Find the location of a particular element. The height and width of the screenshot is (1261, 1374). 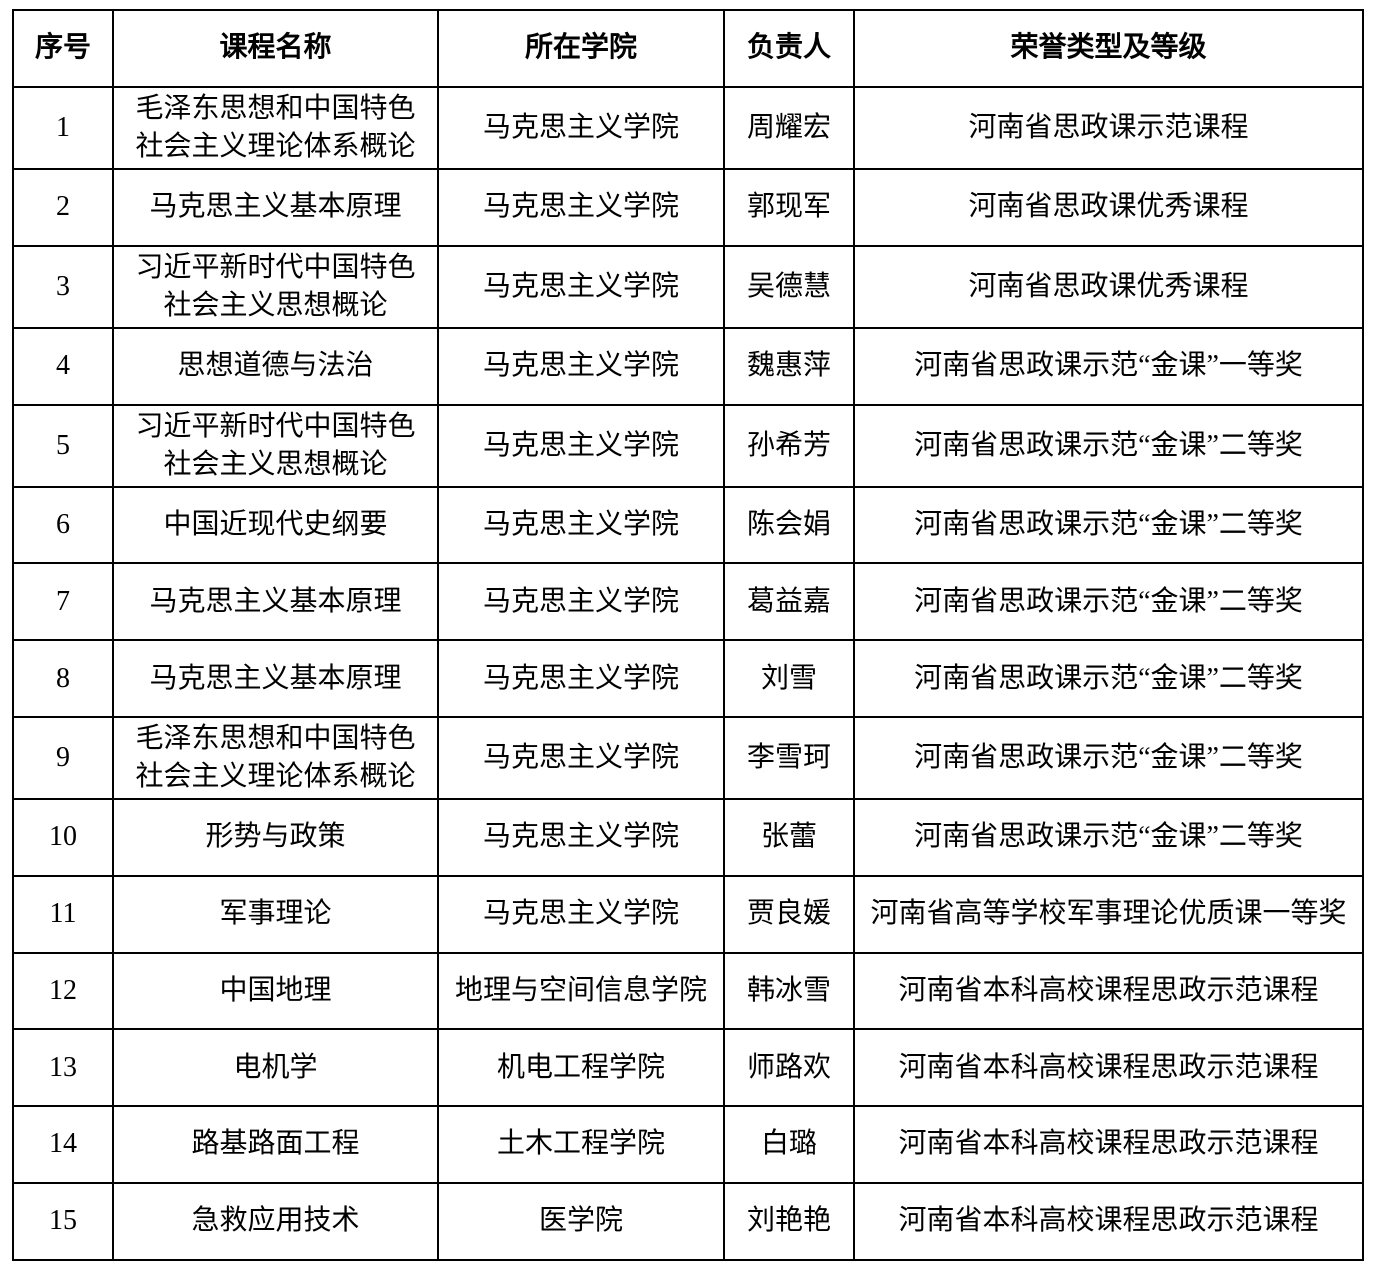

column-header-honor: 荣誉类型及等级 is located at coordinates (1108, 48).